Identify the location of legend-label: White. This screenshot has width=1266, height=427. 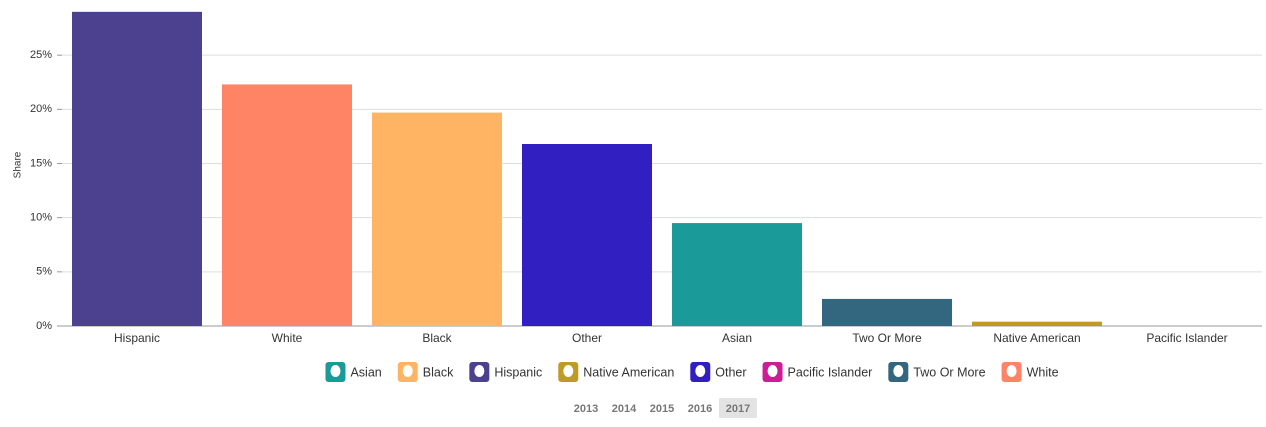
(1043, 372).